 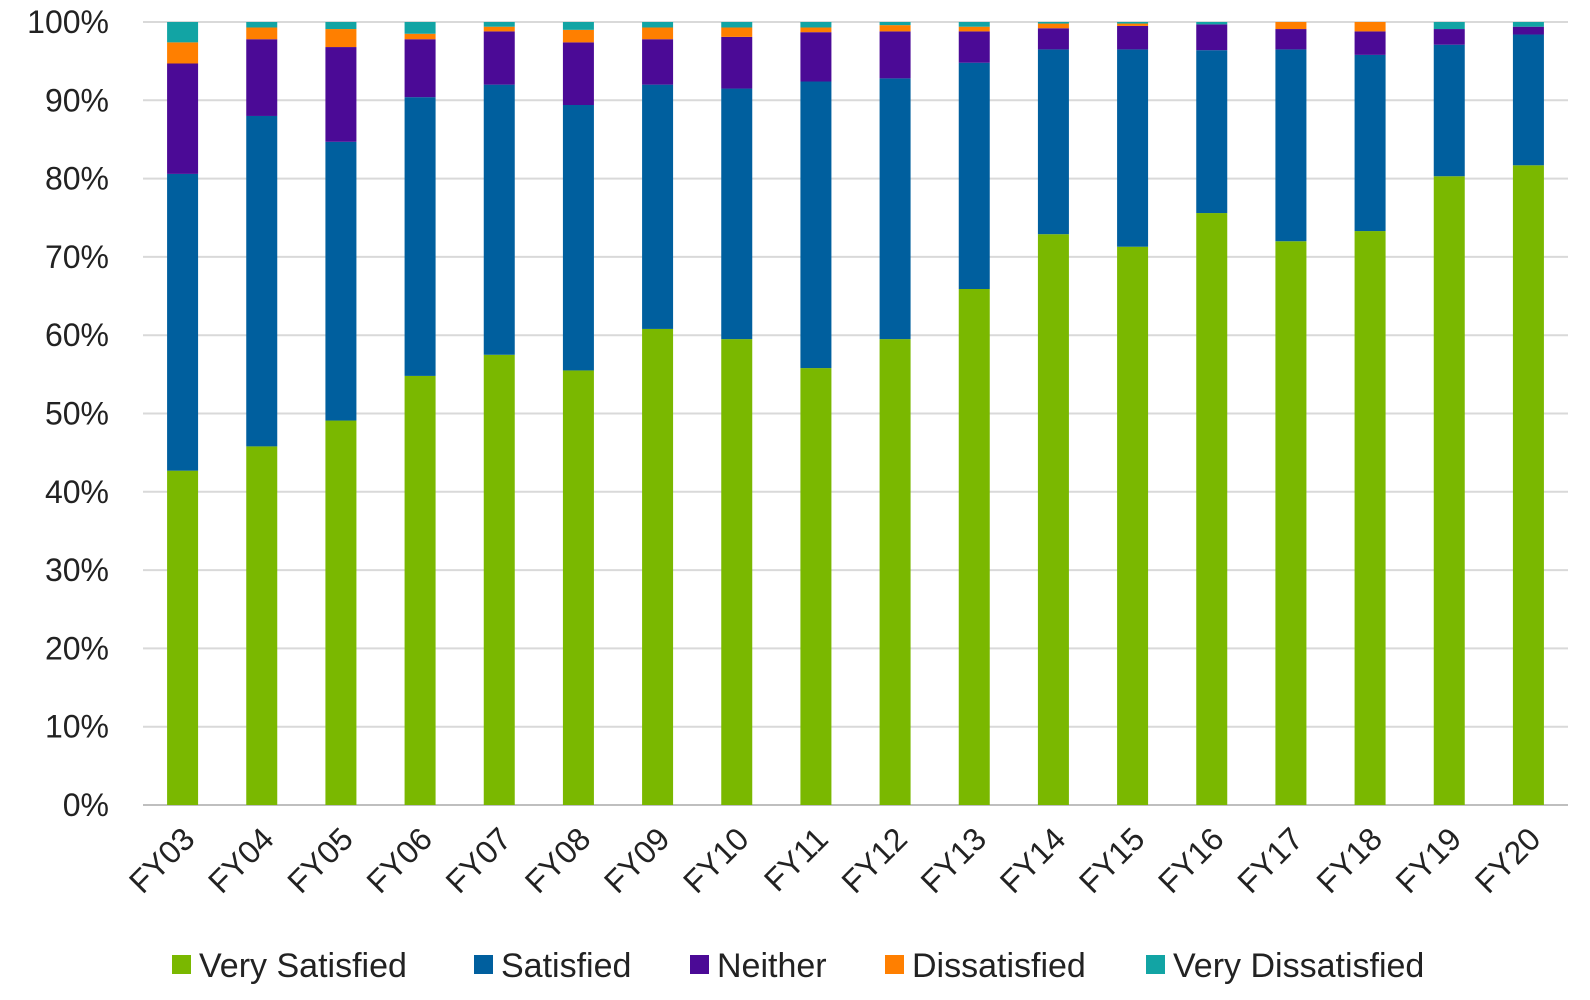 What do you see at coordinates (77, 100) in the screenshot?
I see `y-tick-label: 90%` at bounding box center [77, 100].